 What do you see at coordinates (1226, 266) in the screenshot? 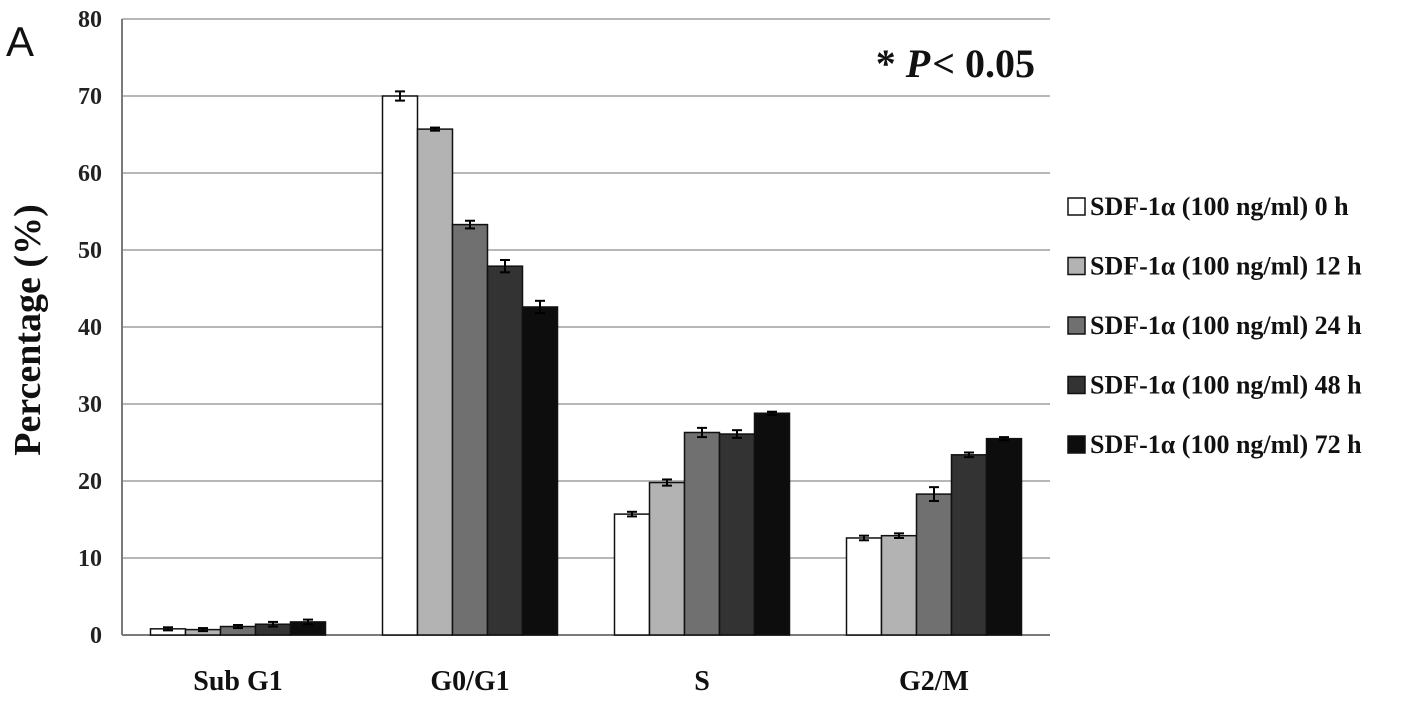
I see `legend-label: SDF-1α (100 ng/ml) 12 h` at bounding box center [1226, 266].